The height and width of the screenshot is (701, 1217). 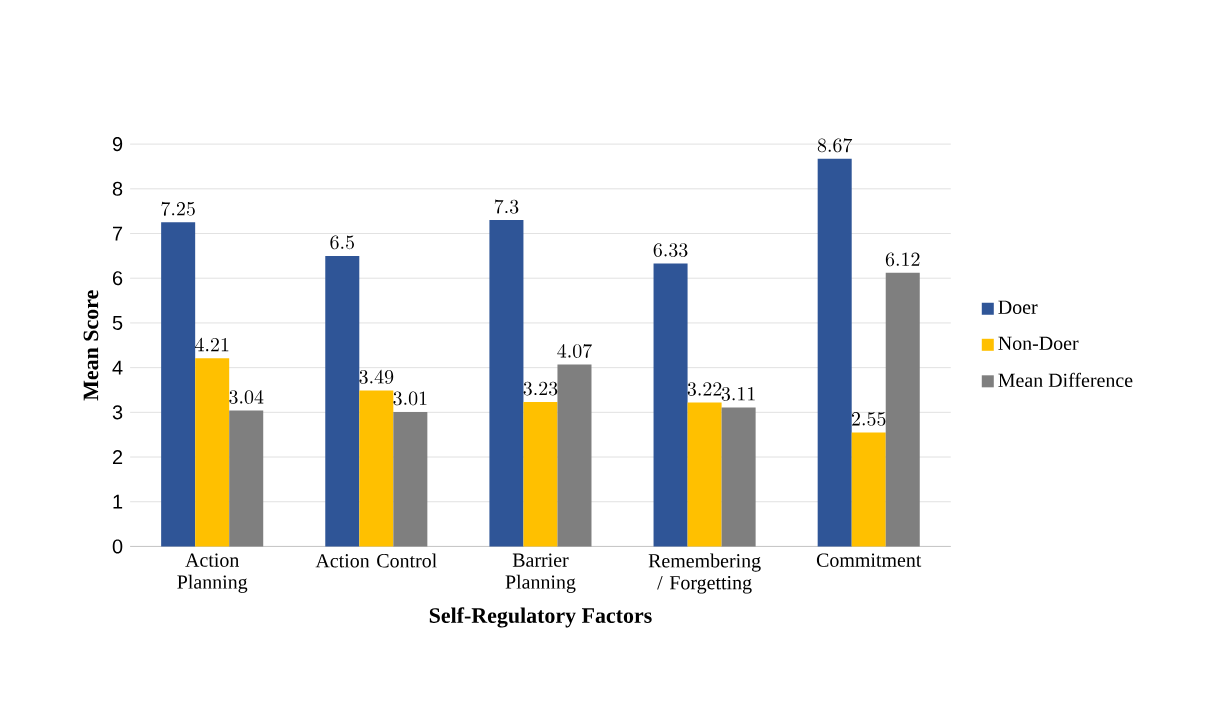 I want to click on x-tick-label: Commitment, so click(x=869, y=560).